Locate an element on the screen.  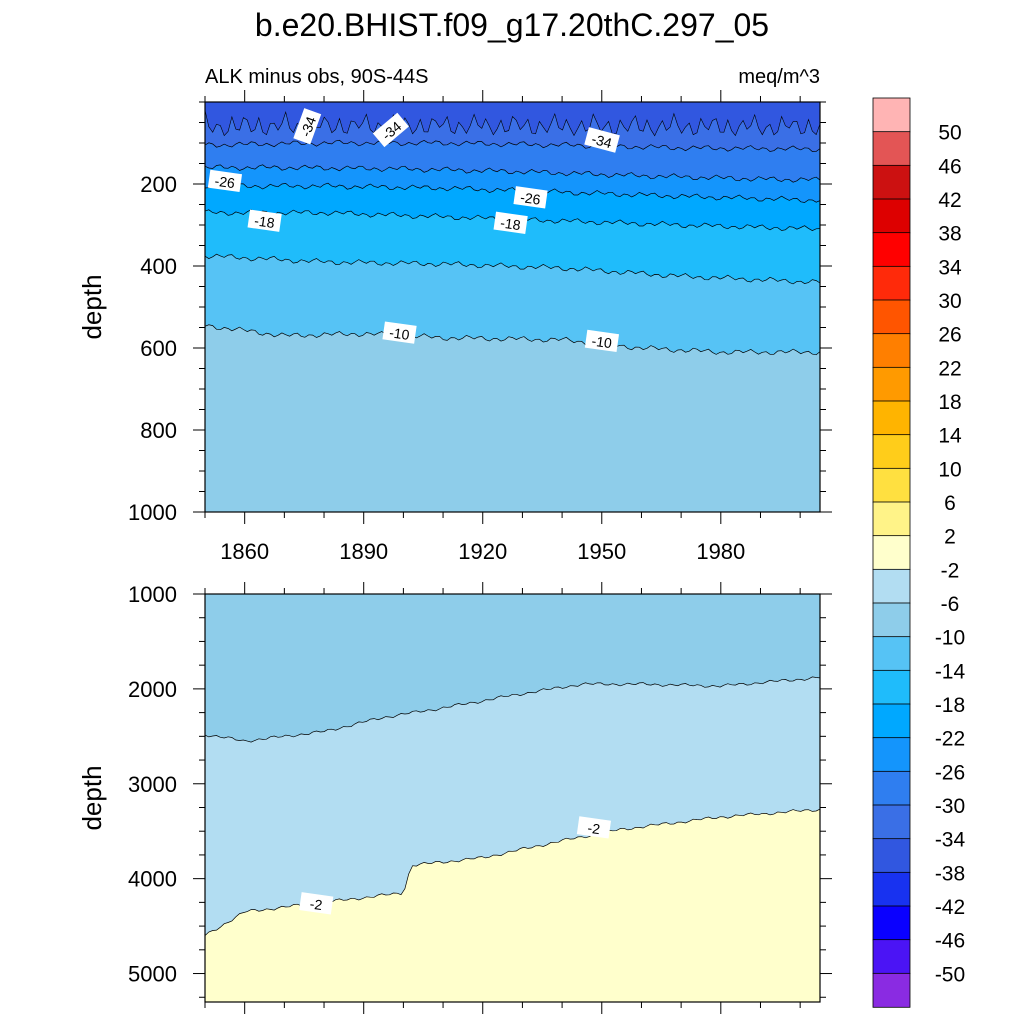
colorbar-label: 42 is located at coordinates (949, 200).